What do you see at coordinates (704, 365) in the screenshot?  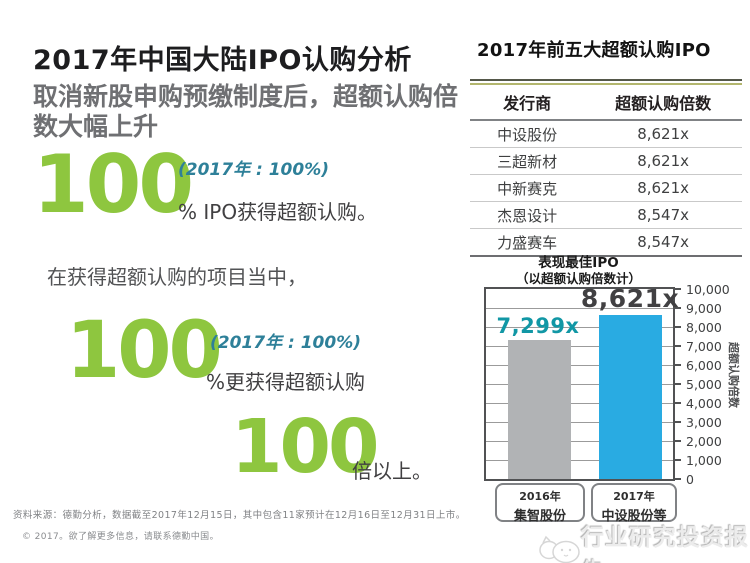 I see `y-axis-tick-label: 6,000` at bounding box center [704, 365].